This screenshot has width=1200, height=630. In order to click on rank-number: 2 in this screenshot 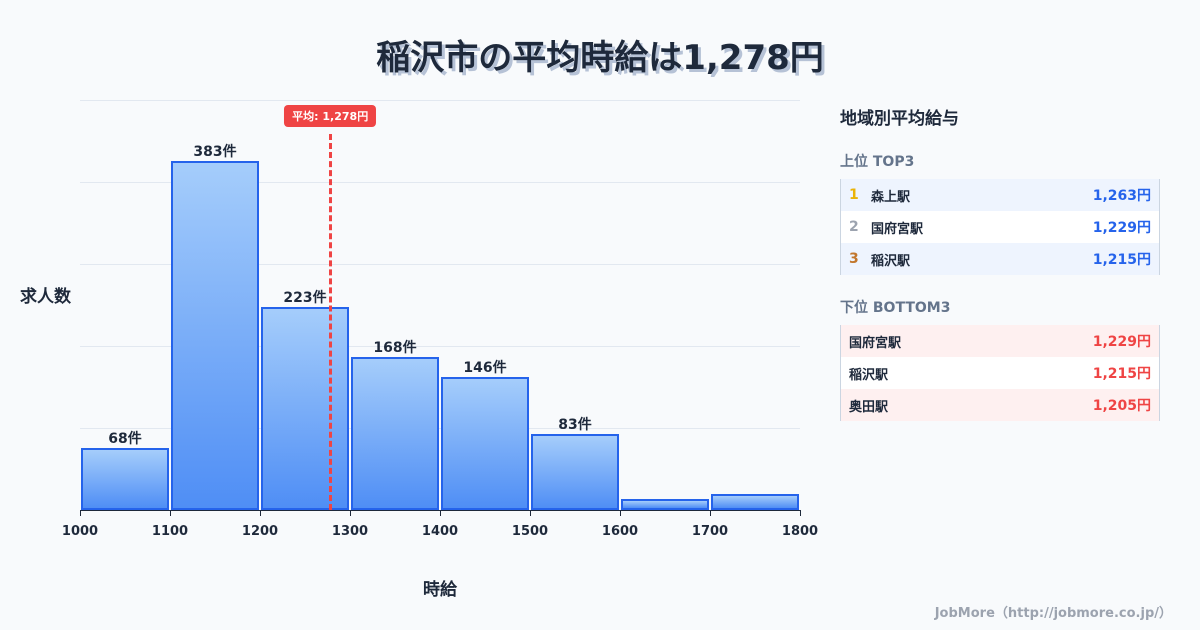, I will do `click(854, 227)`.